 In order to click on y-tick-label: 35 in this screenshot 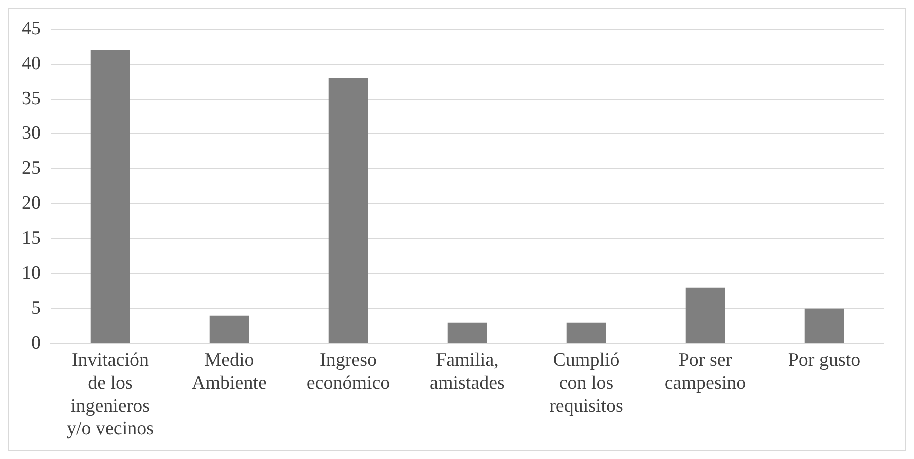, I will do `click(31, 99)`.